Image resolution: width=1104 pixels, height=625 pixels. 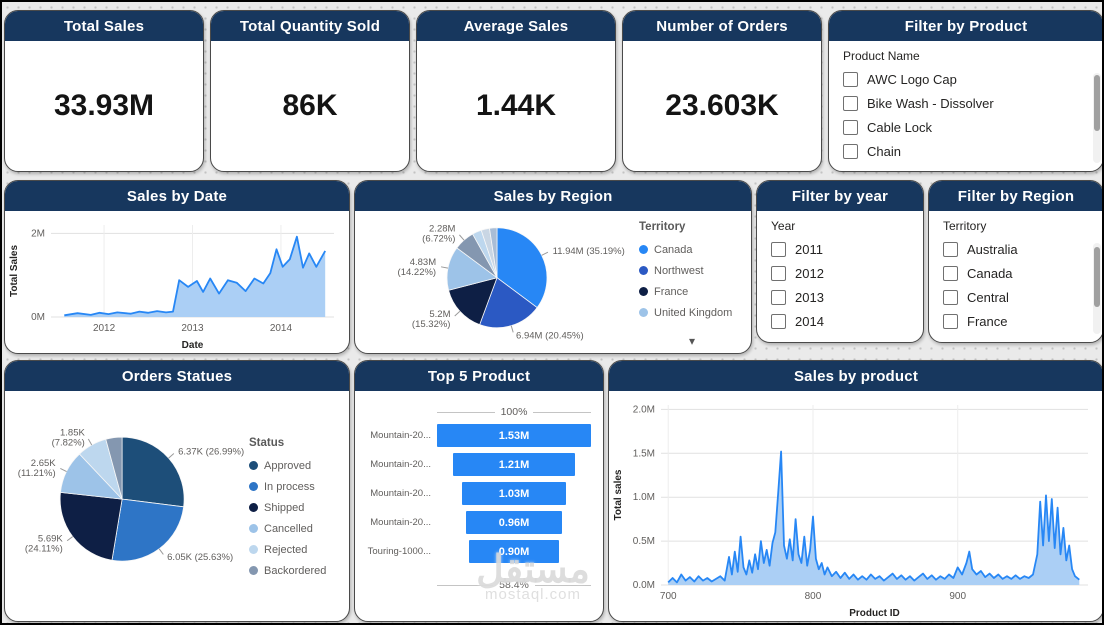 I want to click on legend-item: Approved, so click(x=296, y=466).